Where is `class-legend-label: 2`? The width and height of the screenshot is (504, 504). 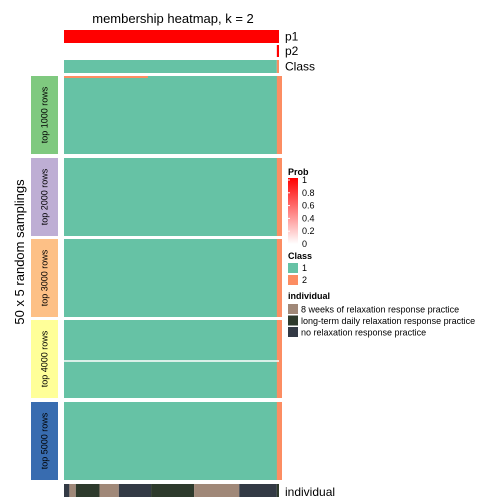
class-legend-label: 2 is located at coordinates (304, 280).